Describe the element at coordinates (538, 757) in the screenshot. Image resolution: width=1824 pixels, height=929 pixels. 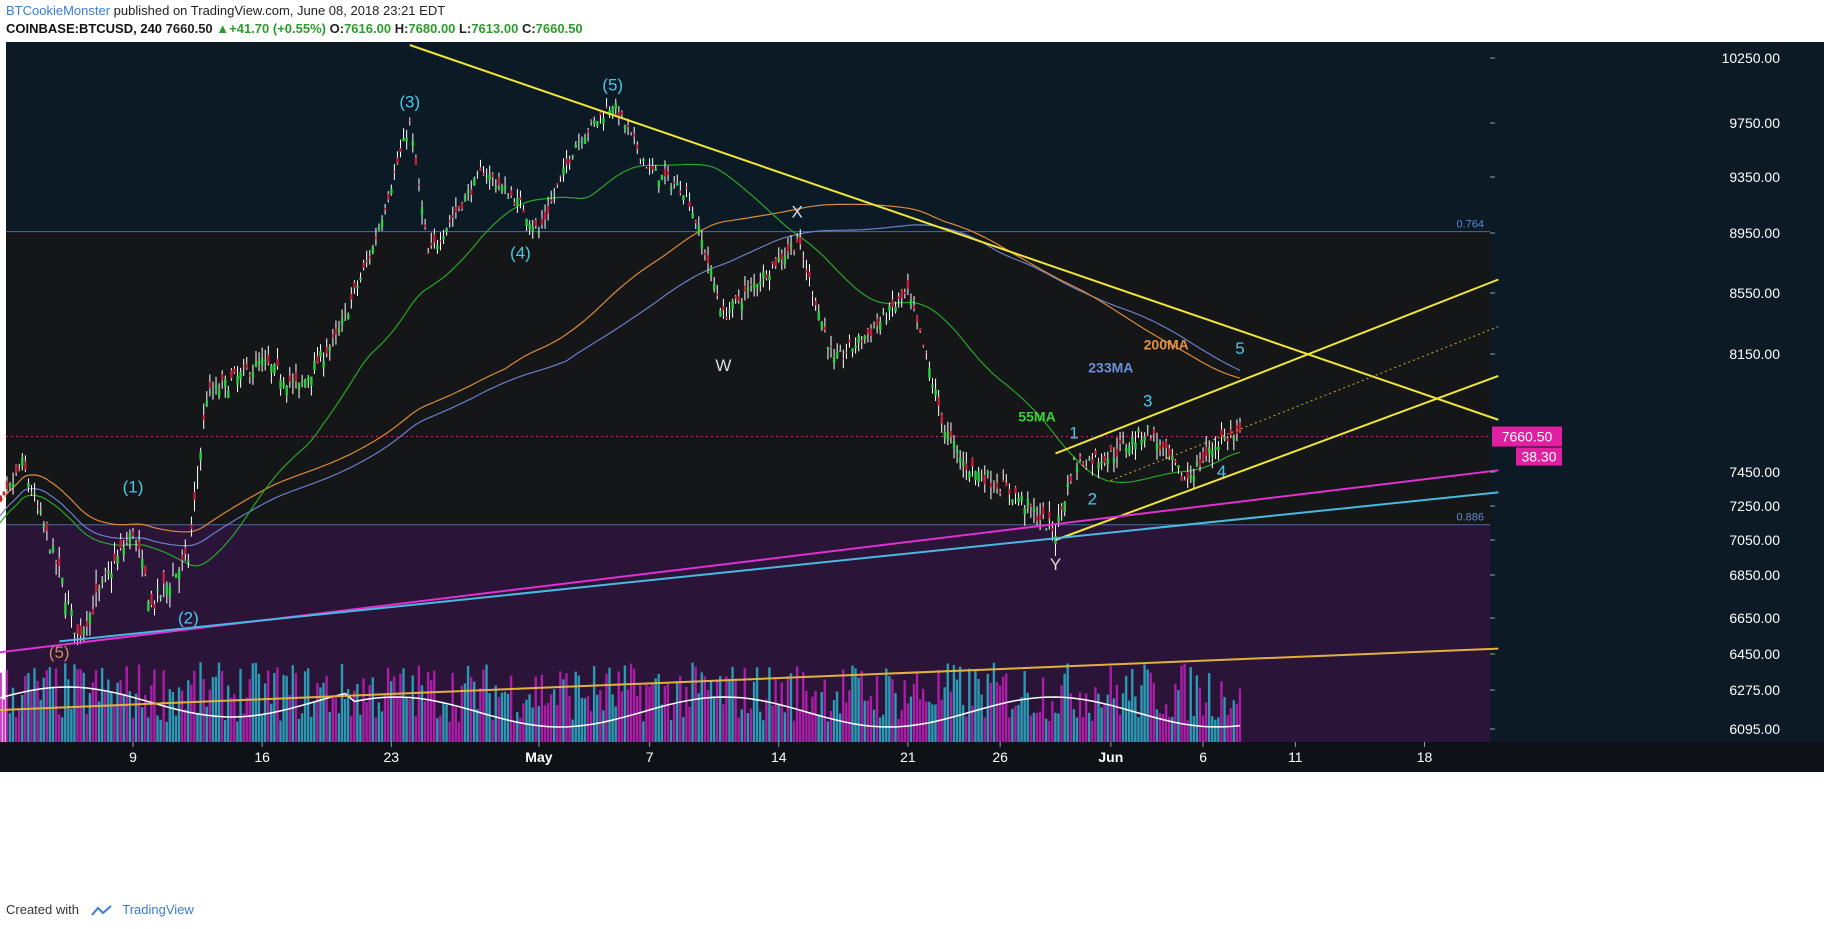
I see `time-tick-label: May` at that location.